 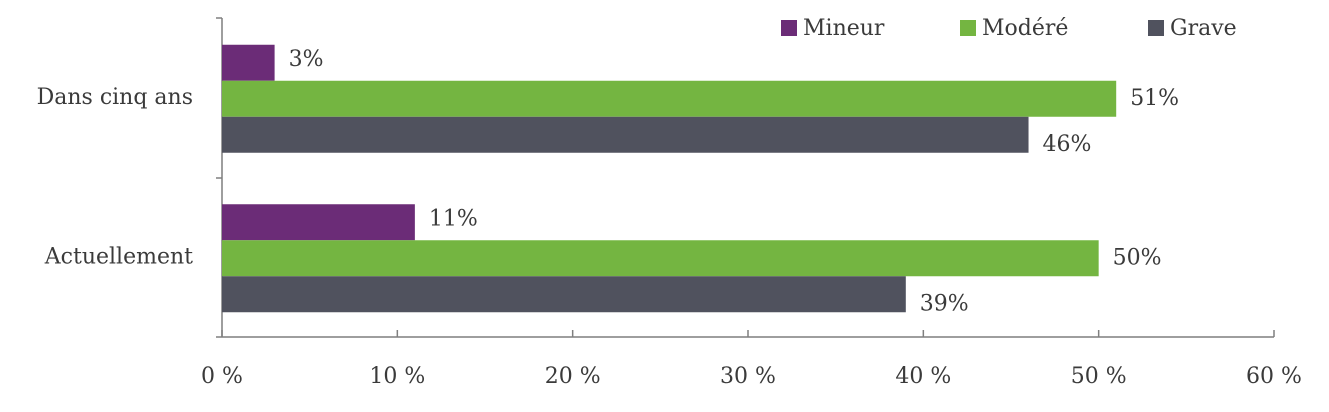 I want to click on x-tick-label: 60 %, so click(x=1274, y=376).